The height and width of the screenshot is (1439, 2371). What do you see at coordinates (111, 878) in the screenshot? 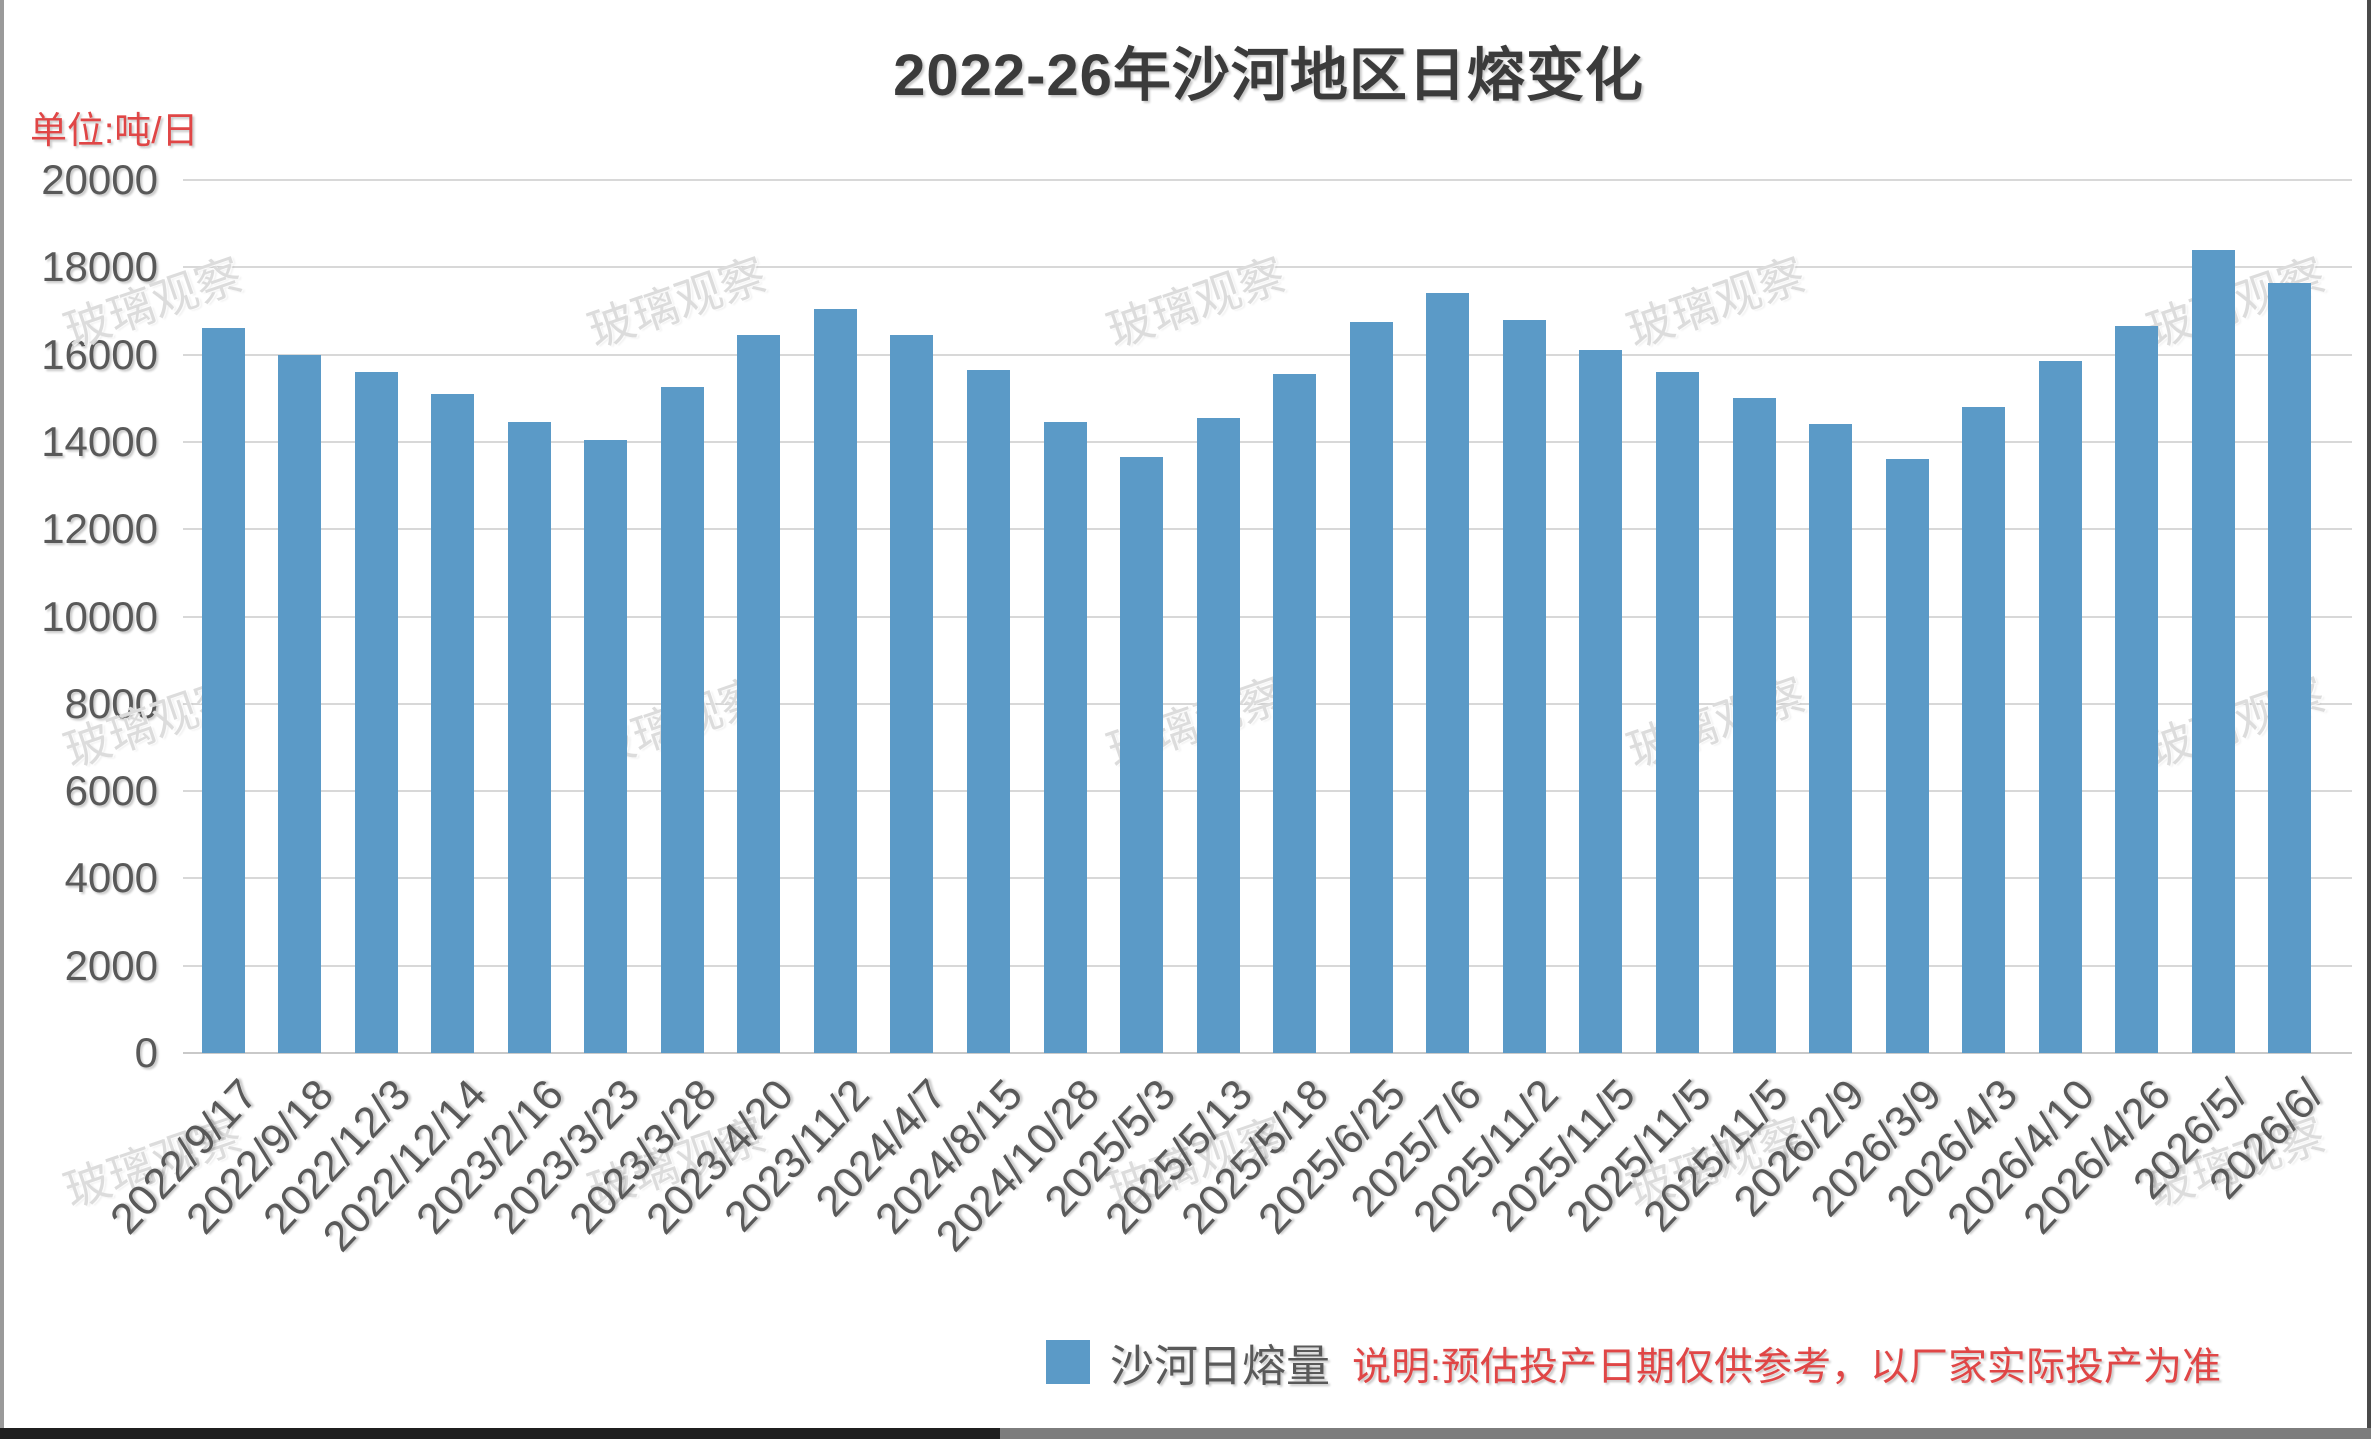
I see `y-axis-tick-label: 4000` at bounding box center [111, 878].